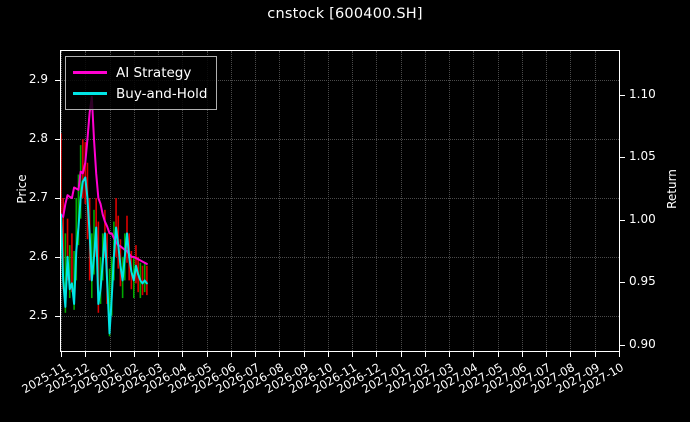  Describe the element at coordinates (642, 93) in the screenshot. I see `y2-axis-tick-label: 1.10` at that location.